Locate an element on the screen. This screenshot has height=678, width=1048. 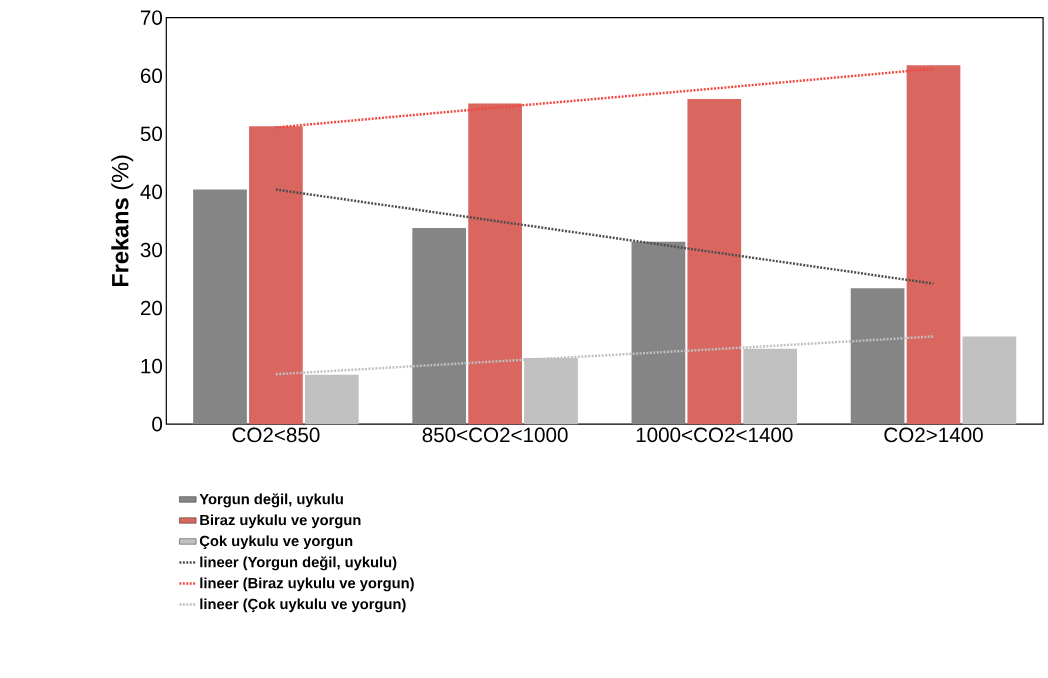
y-axis-title: Frekans (%) is located at coordinates (122, 220).